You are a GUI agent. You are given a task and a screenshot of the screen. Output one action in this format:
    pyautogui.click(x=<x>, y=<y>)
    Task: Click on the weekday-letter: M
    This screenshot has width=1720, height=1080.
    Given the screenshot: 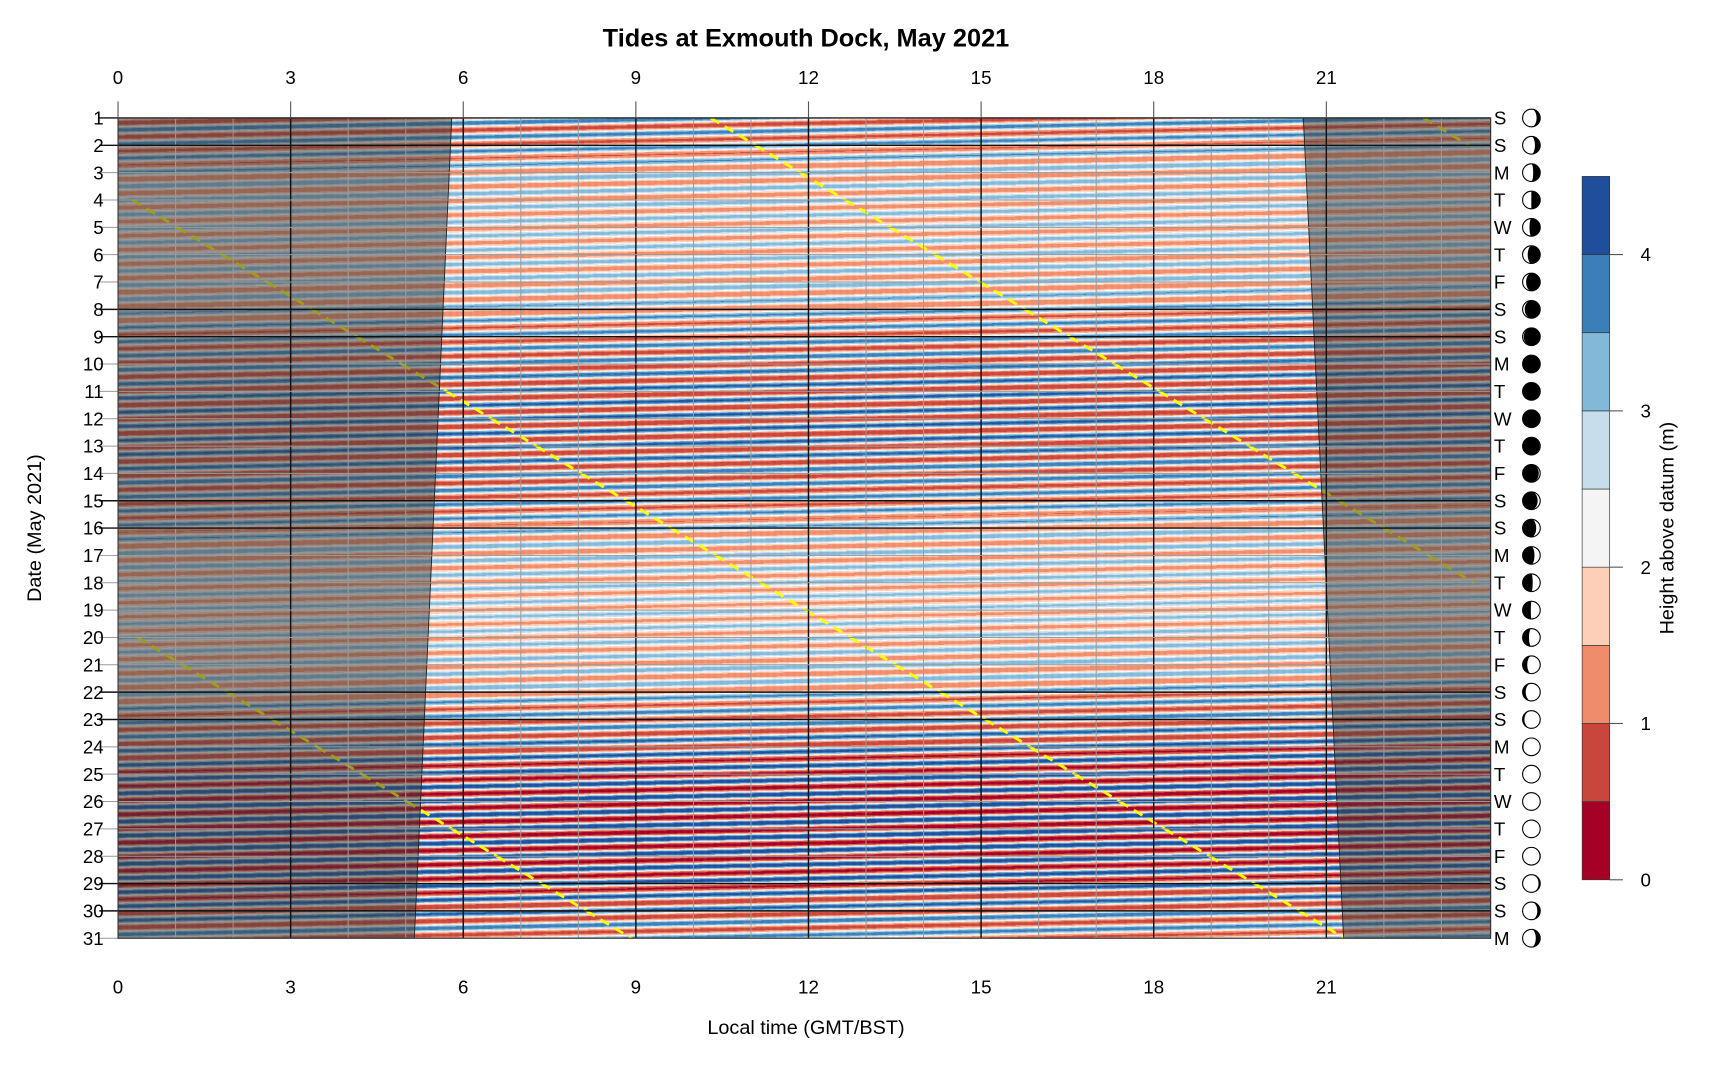 What is the action you would take?
    pyautogui.click(x=1502, y=938)
    